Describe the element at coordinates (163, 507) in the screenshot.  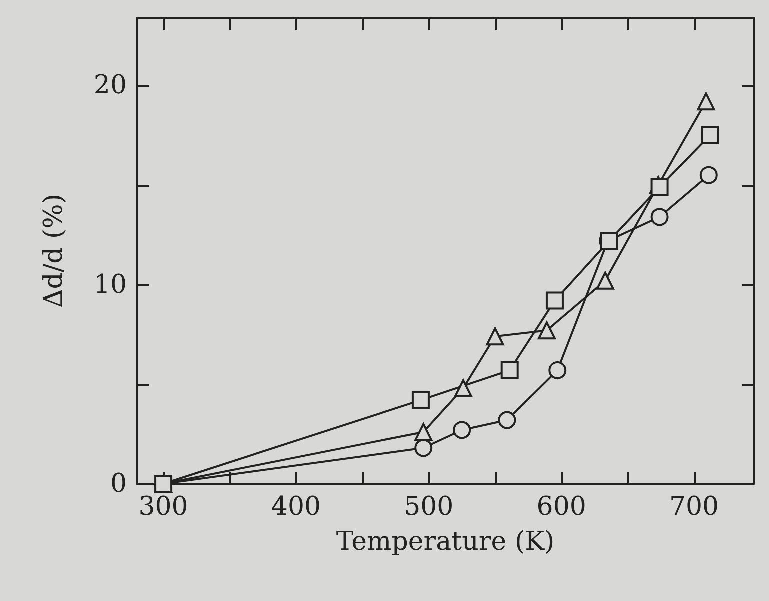
I see `x-tick-label: 300` at that location.